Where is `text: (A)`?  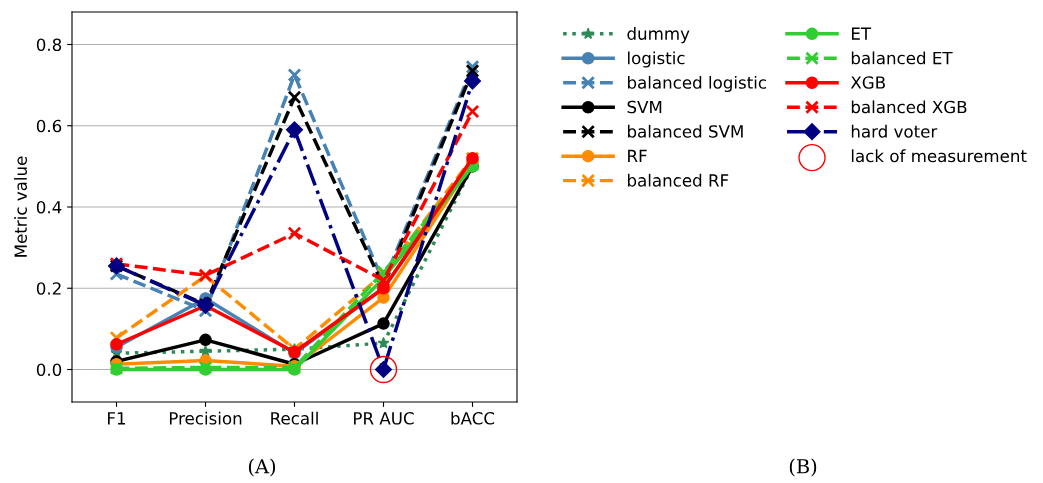 text: (A) is located at coordinates (262, 467).